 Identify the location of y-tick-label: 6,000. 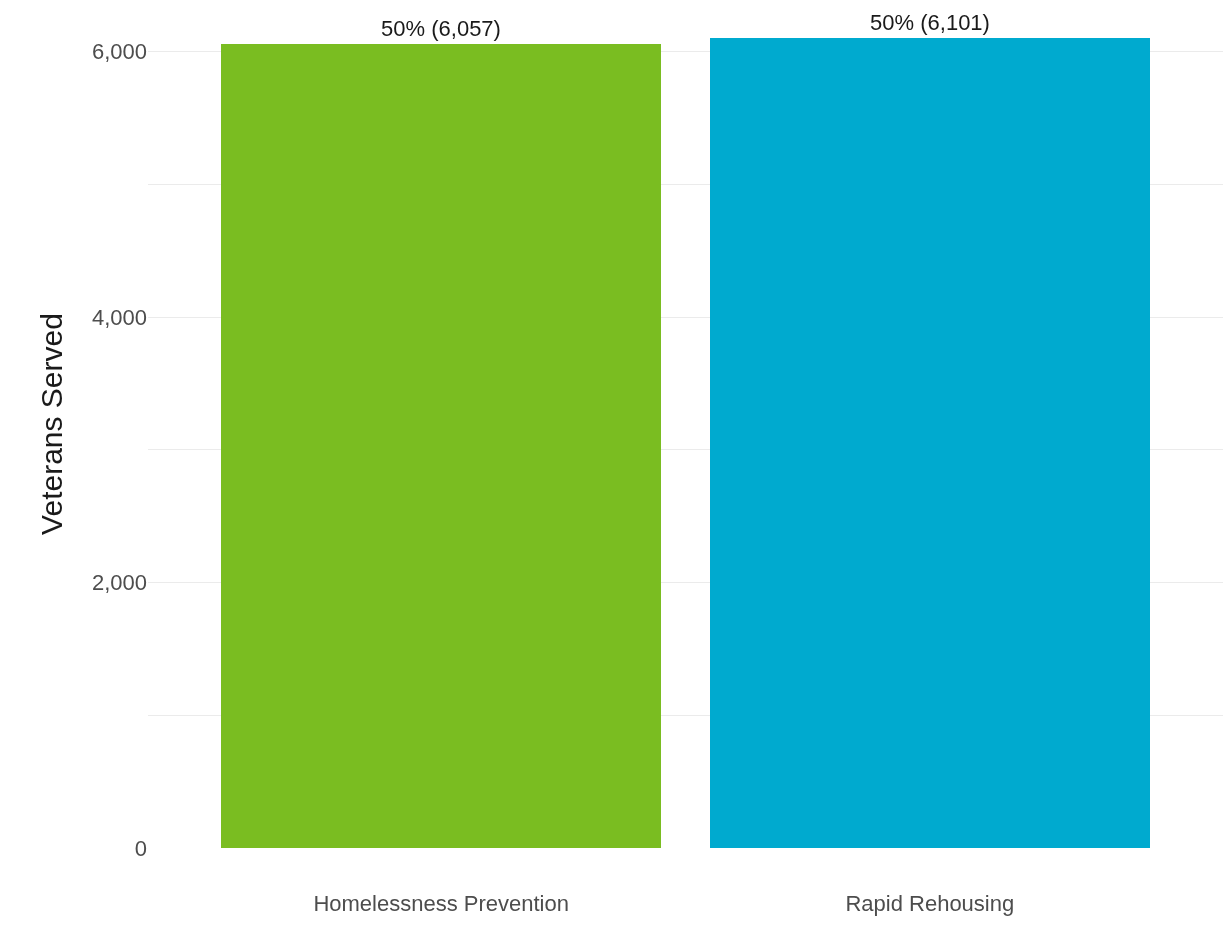
(119, 52).